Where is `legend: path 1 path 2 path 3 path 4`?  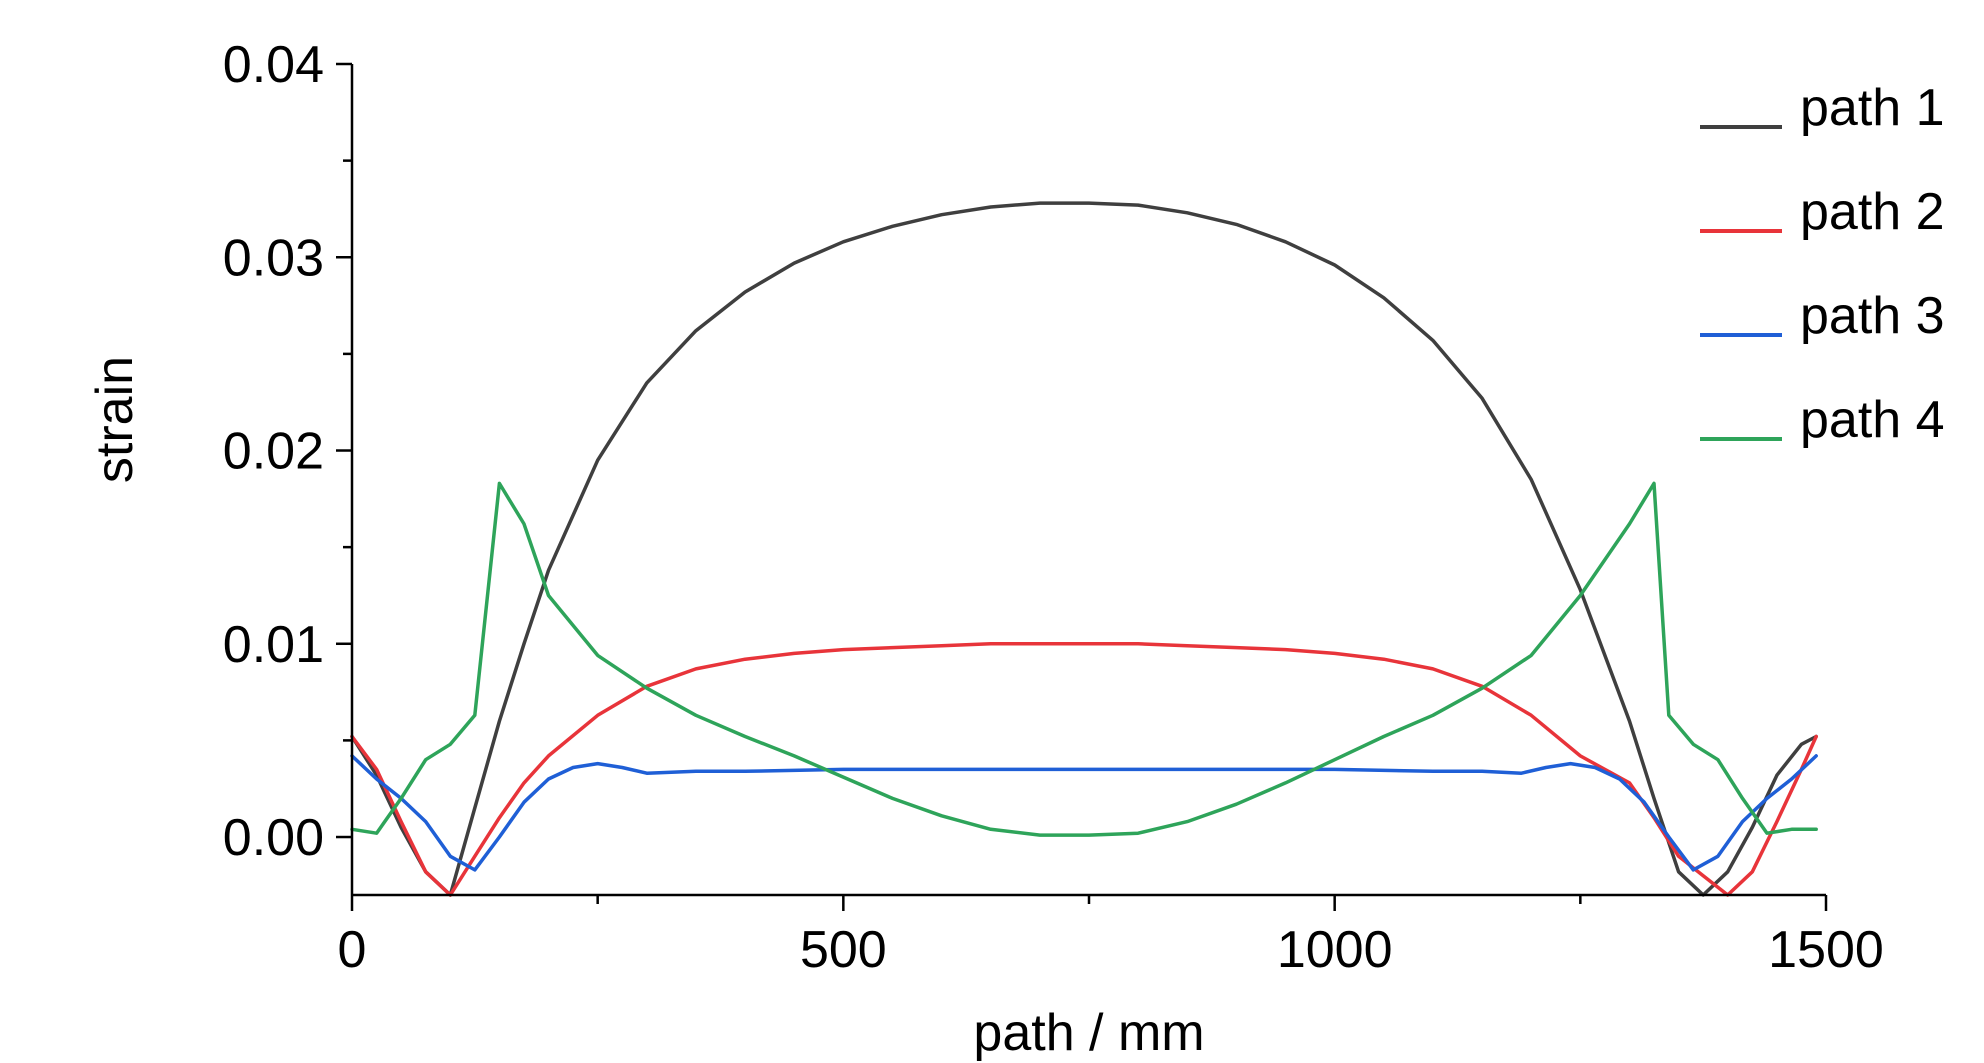
legend: path 1 path 2 path 3 path 4 is located at coordinates (1810, 274).